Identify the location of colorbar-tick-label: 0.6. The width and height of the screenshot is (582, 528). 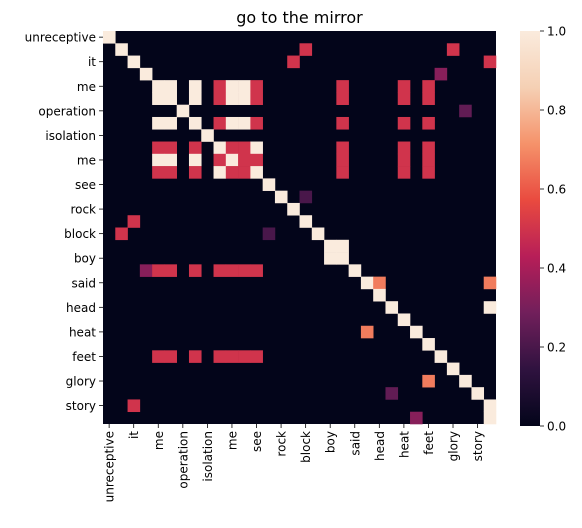
(556, 190).